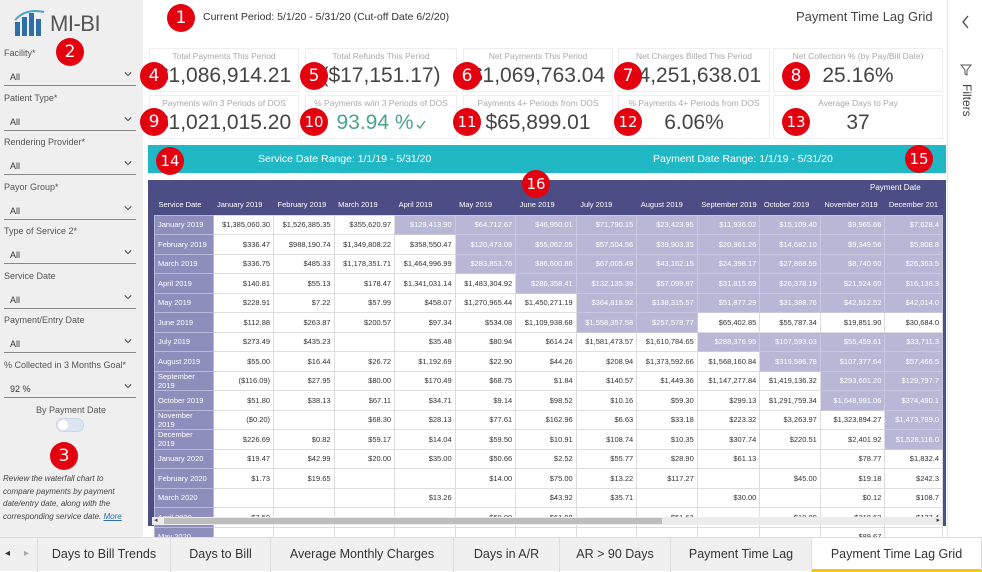 The image size is (982, 572). What do you see at coordinates (546, 458) in the screenshot?
I see `matrix-cell: $2.52` at bounding box center [546, 458].